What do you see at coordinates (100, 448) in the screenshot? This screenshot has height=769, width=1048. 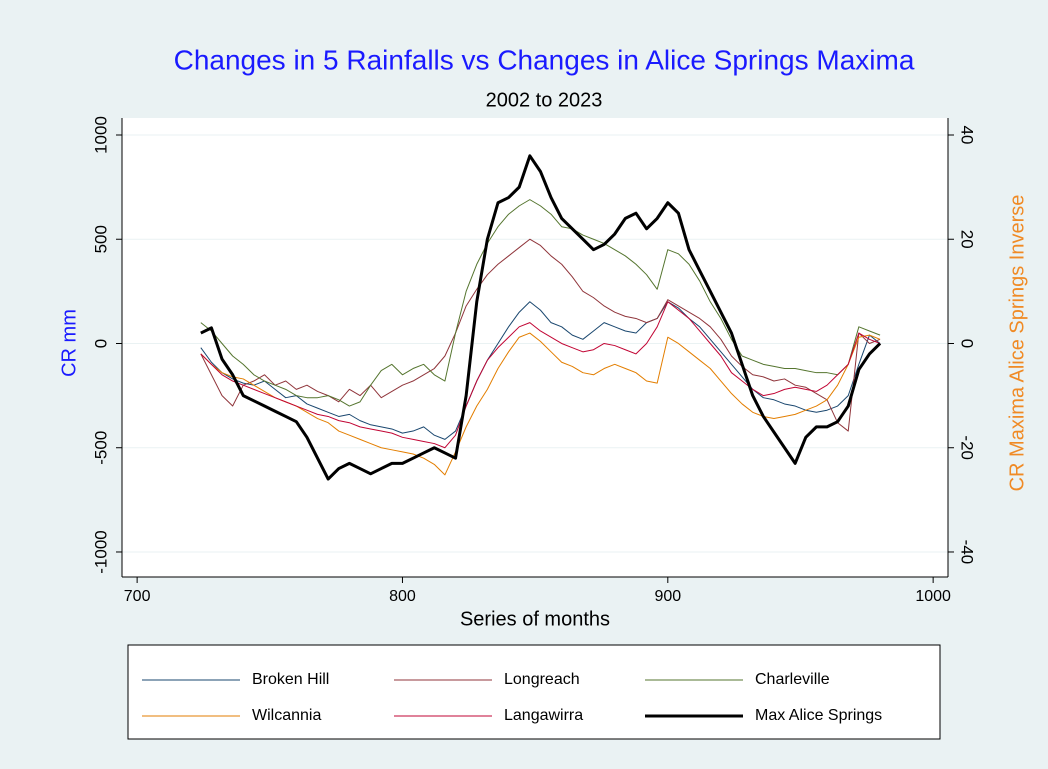 I see `y-tick-label: -500` at bounding box center [100, 448].